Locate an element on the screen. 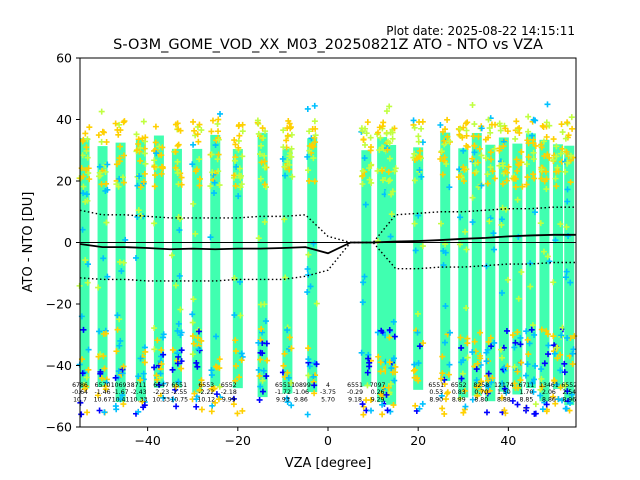 The image size is (640, 480). bin-annotation: 6551 0.53 8.90 is located at coordinates (436, 392).